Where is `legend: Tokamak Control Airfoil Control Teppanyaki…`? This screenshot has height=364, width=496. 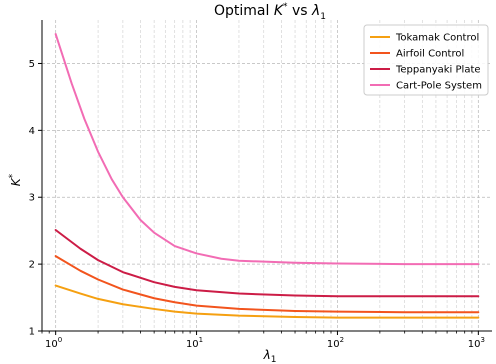 legend: Tokamak Control Airfoil Control Teppanyaki… is located at coordinates (426, 60).